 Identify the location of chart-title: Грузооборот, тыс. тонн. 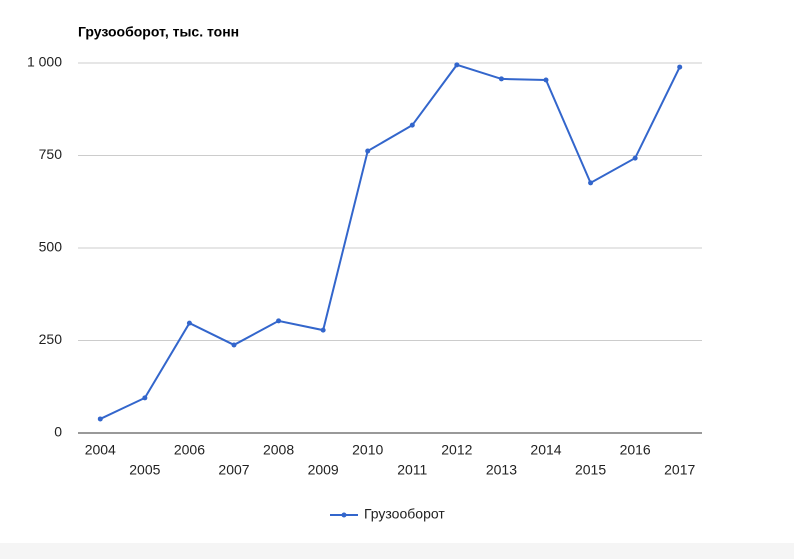
(158, 32).